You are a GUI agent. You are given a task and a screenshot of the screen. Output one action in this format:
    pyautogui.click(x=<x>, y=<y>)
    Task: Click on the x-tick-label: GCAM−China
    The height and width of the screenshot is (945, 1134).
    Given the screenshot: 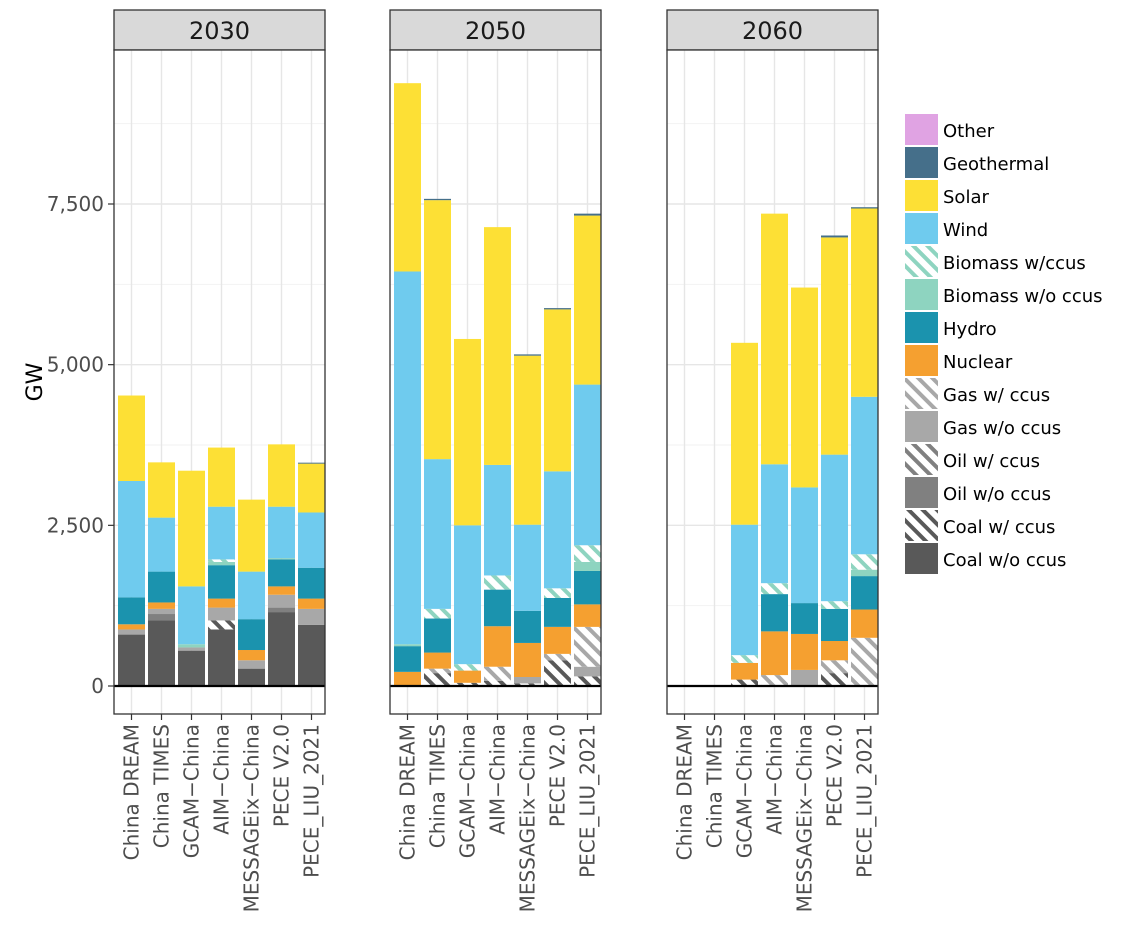 What is the action you would take?
    pyautogui.click(x=192, y=791)
    